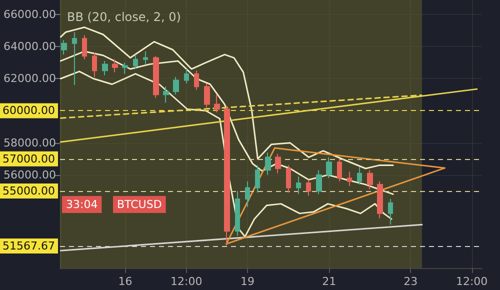  Describe the element at coordinates (329, 281) in the screenshot. I see `x-tick-label: 21` at that location.